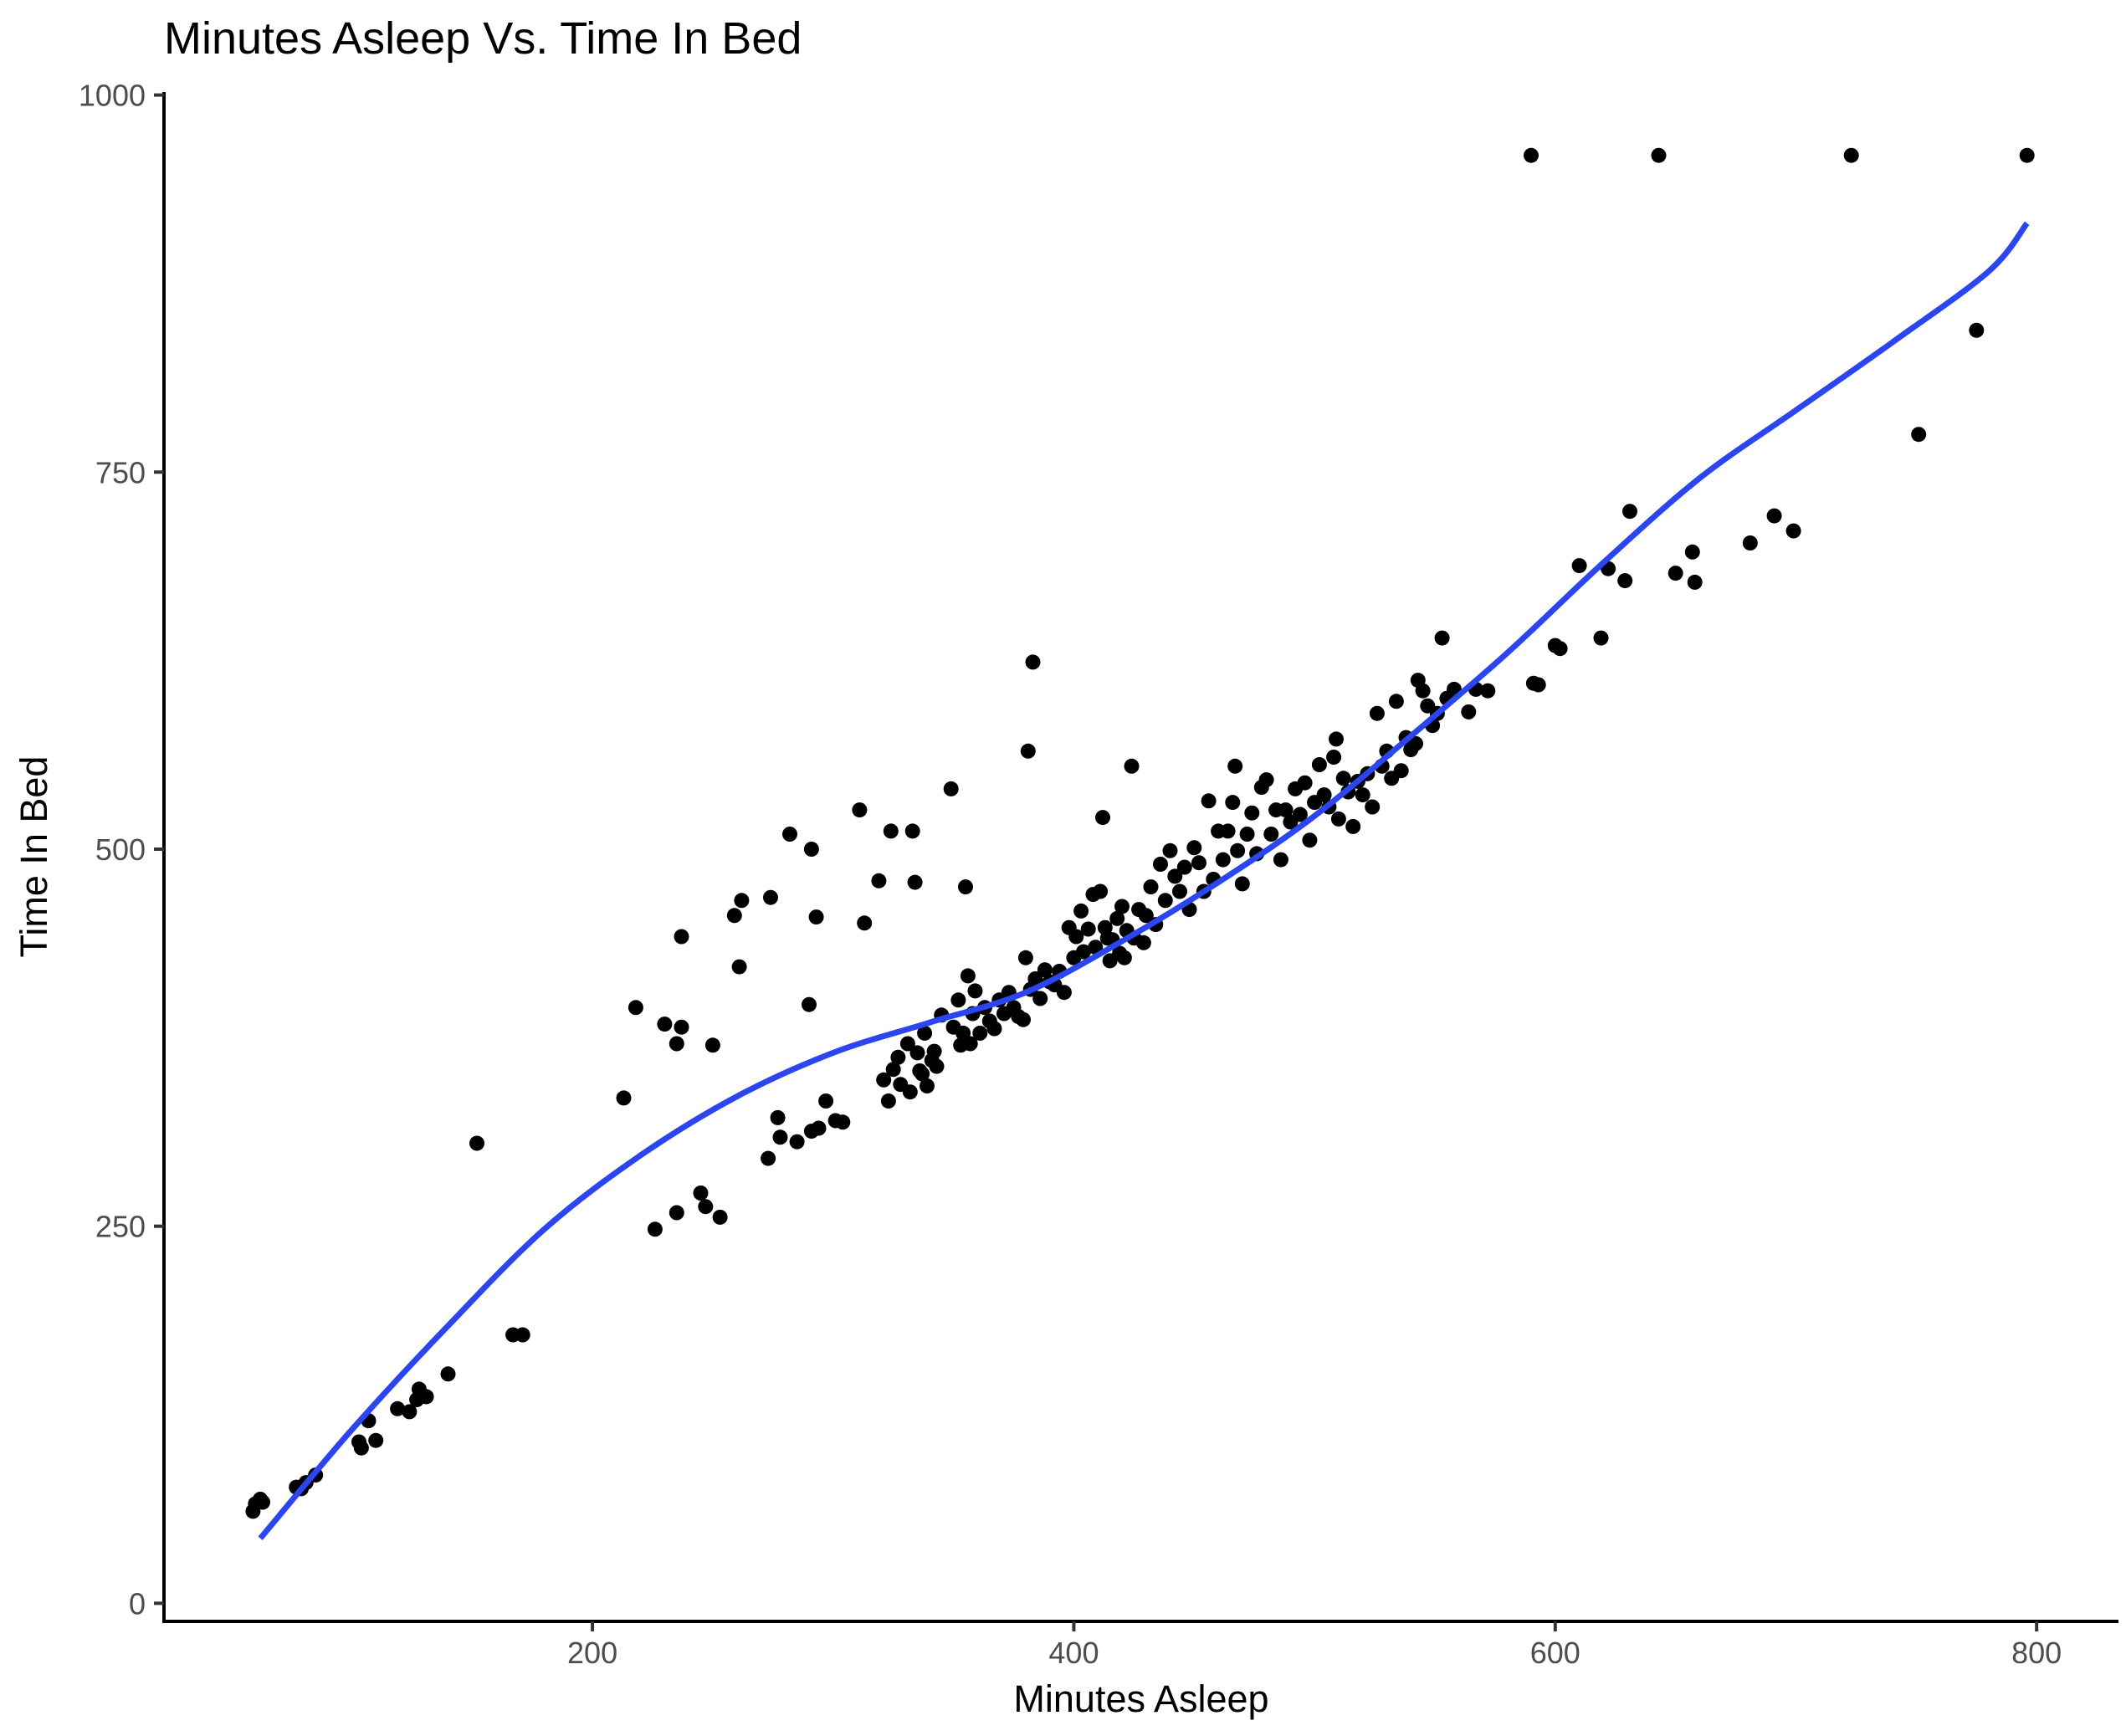 The image size is (2126, 1736). What do you see at coordinates (2037, 1653) in the screenshot?
I see `x-tick-label: 800` at bounding box center [2037, 1653].